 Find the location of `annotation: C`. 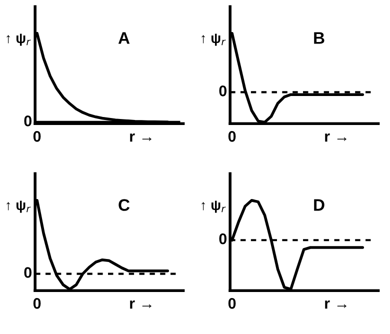

annotation: C is located at coordinates (124, 205).